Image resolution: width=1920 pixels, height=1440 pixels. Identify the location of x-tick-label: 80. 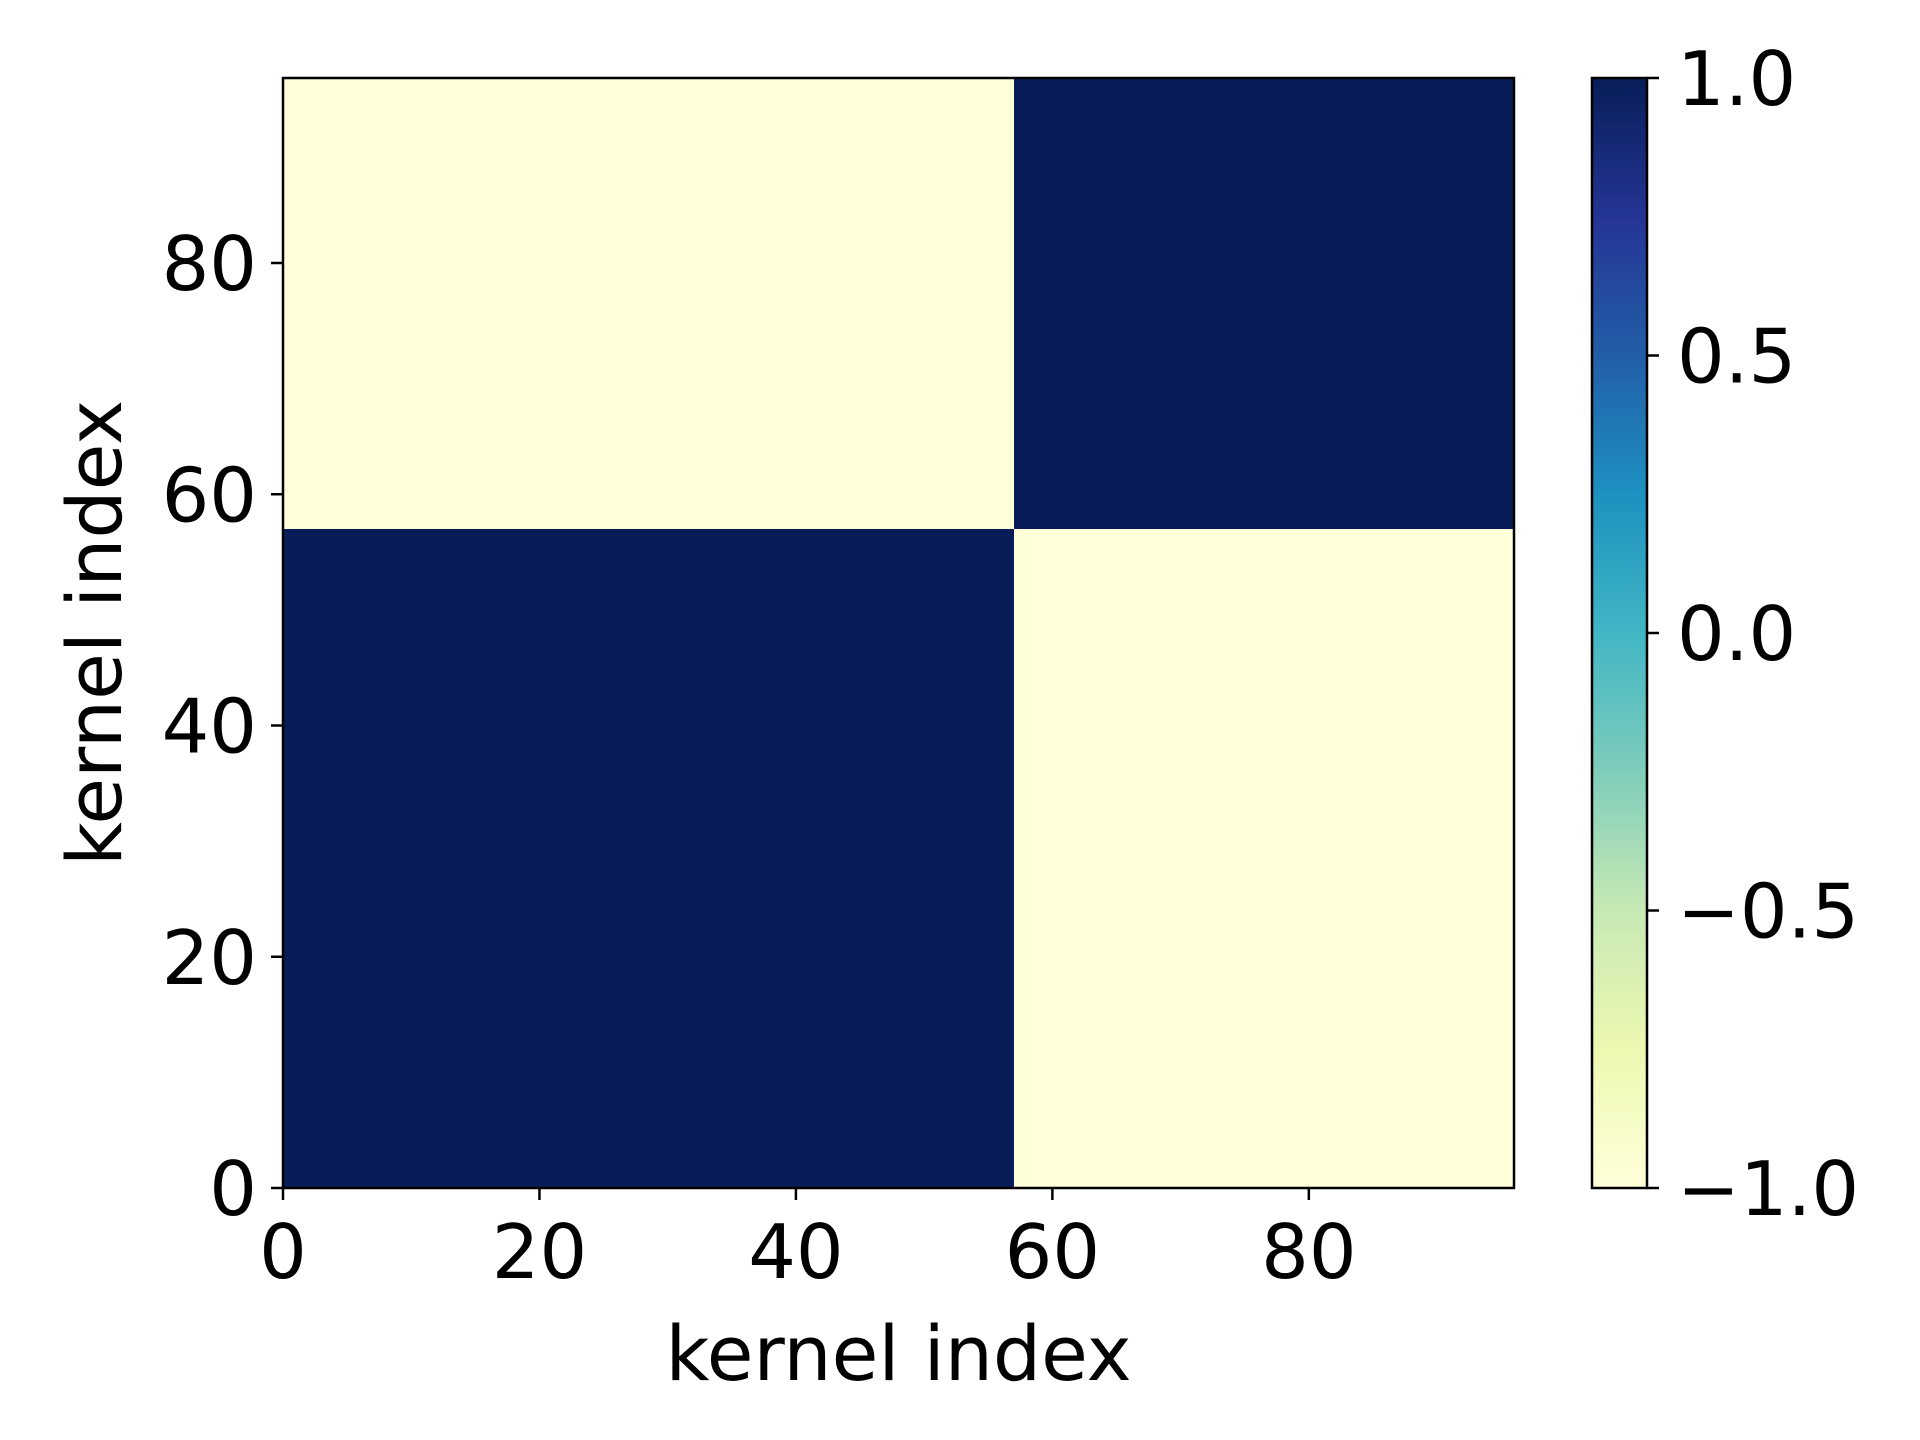
(1308, 1252).